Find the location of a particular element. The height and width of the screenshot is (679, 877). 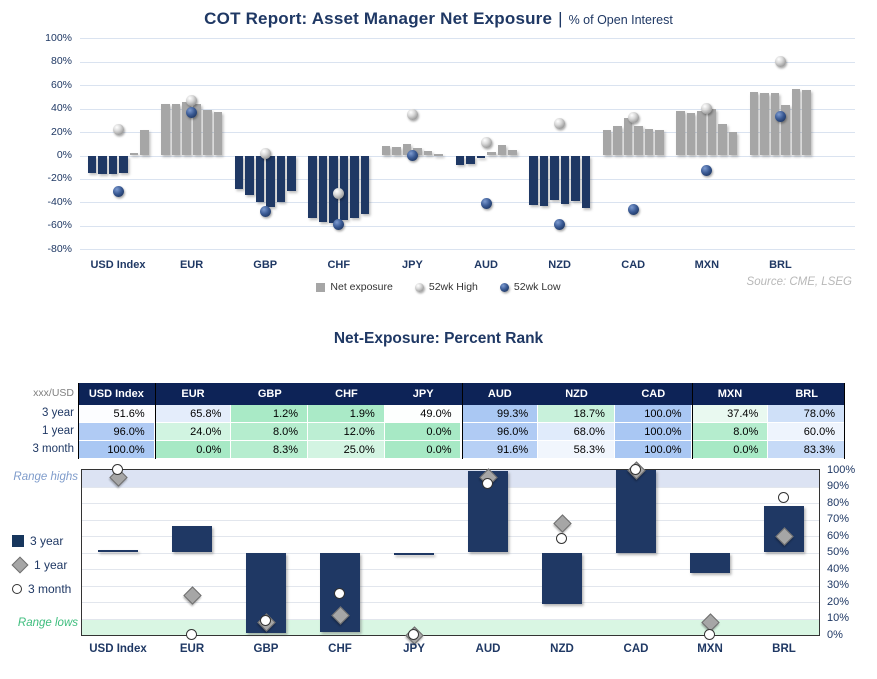

right-axis-label: 70% is located at coordinates (838, 519).